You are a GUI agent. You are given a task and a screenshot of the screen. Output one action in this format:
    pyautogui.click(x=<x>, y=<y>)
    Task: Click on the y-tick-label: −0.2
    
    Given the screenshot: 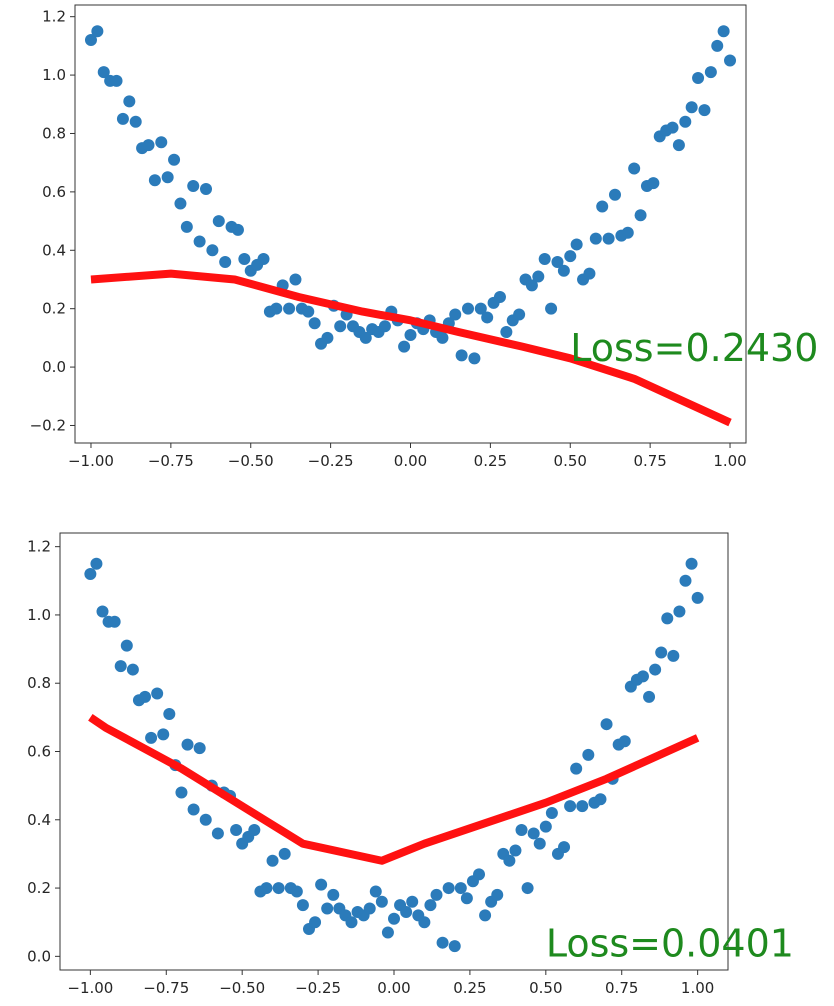 What is the action you would take?
    pyautogui.click(x=48, y=425)
    